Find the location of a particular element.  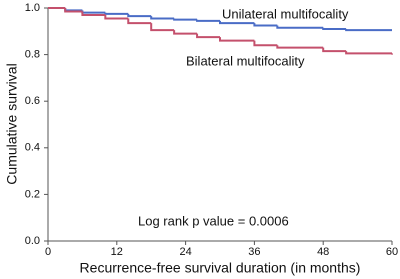

x-tick-label: 48 is located at coordinates (323, 252).